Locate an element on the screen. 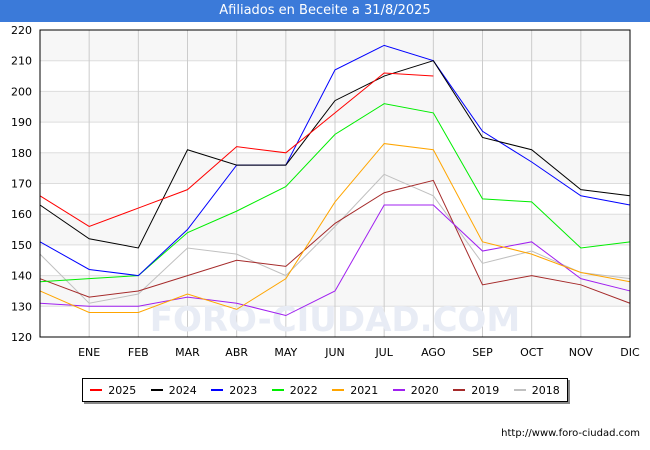  chart-title: Afiliados en Beceite a 31/8/2025 is located at coordinates (325, 11).